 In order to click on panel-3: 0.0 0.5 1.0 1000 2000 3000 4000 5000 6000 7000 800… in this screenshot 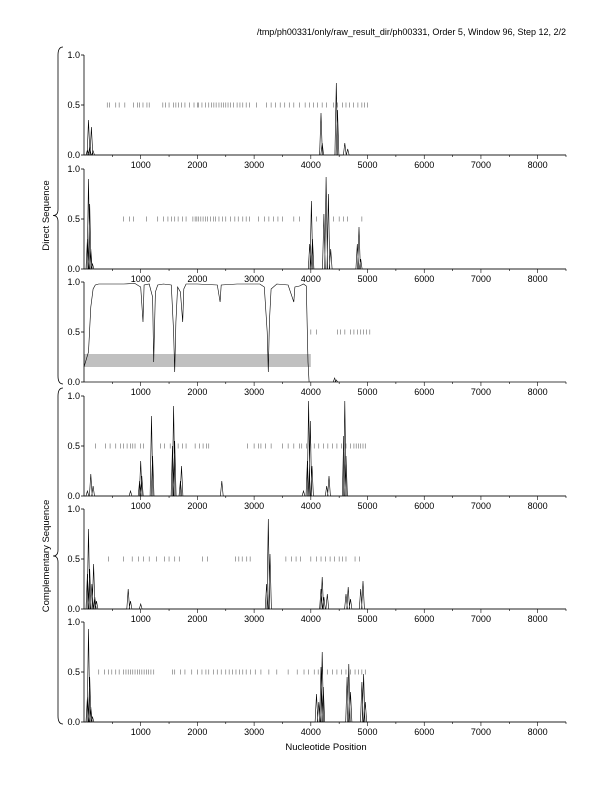, I will do `click(317, 337)`.